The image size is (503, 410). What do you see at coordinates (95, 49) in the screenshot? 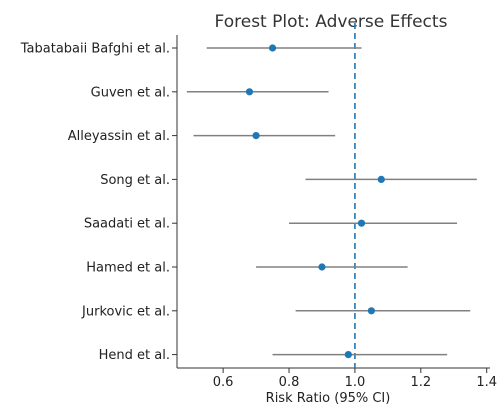
I see `y-tick-label: Tabatabaii Bafghi et al.` at bounding box center [95, 49].